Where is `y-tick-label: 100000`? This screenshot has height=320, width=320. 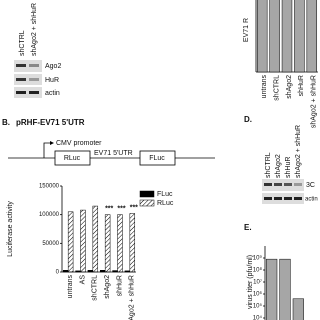 y-tick-label: 100000 is located at coordinates (49, 215).